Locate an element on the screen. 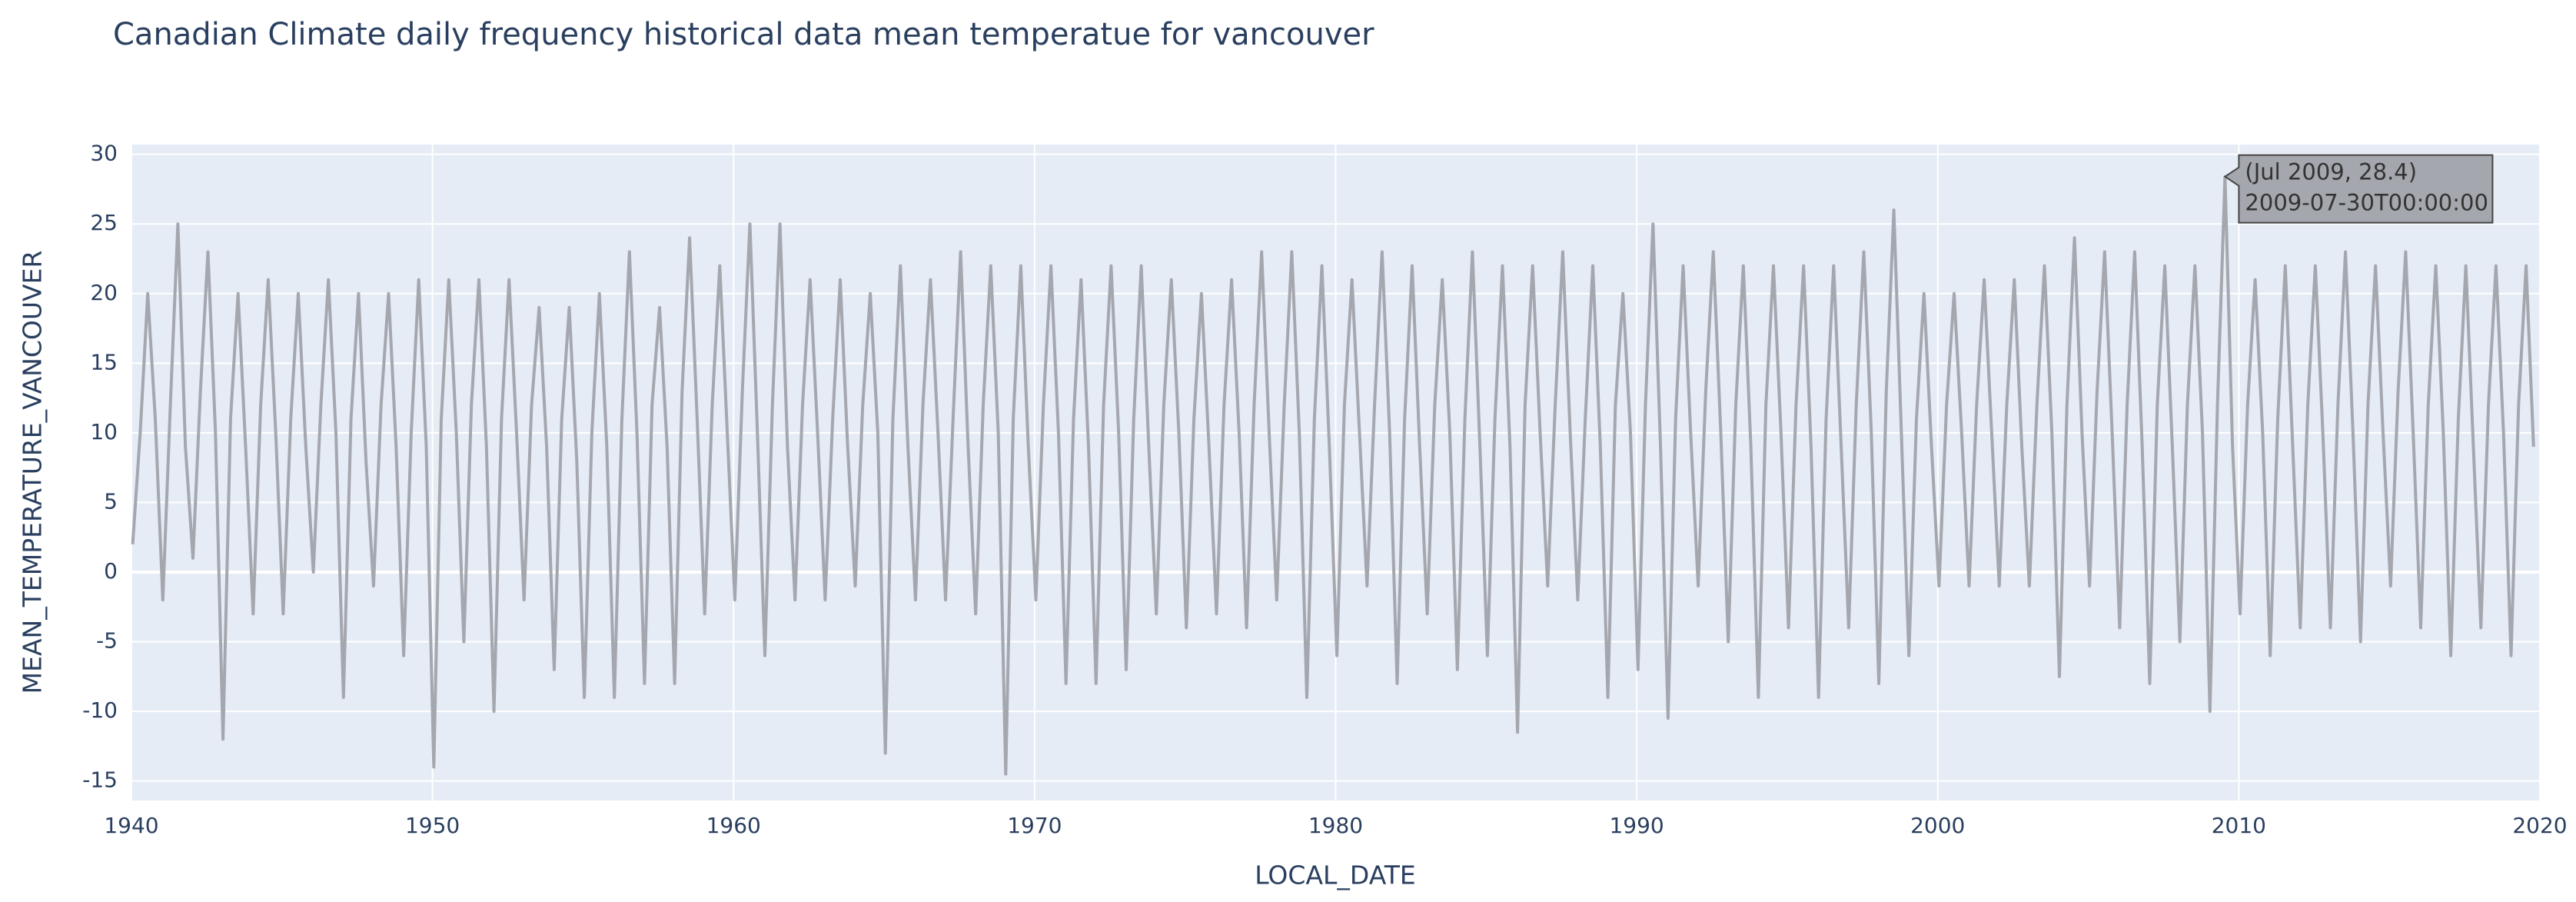 The image size is (2576, 902). x-tick-label: 1950 is located at coordinates (432, 825).